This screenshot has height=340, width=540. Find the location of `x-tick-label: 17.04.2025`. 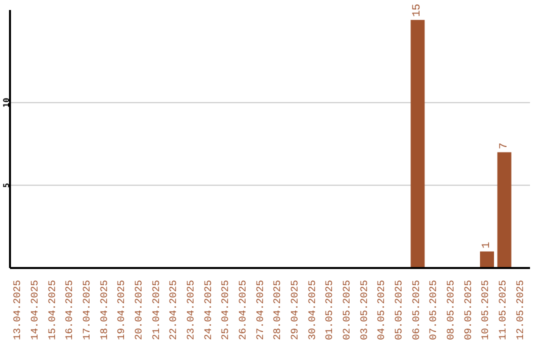

x-tick-label: 17.04.2025 is located at coordinates (88, 310).